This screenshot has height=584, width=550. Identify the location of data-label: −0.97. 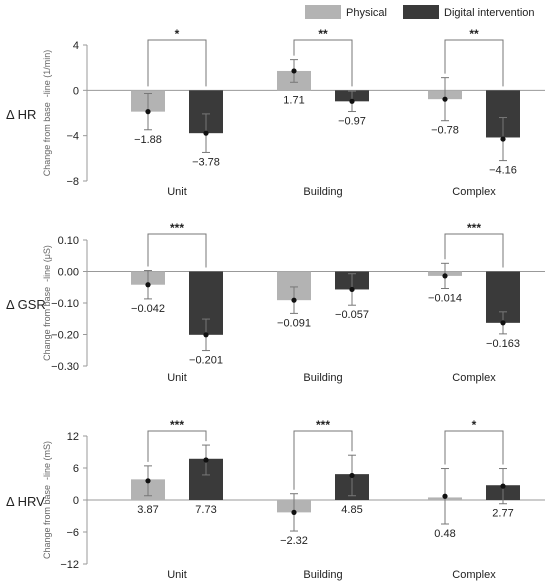
(352, 122).